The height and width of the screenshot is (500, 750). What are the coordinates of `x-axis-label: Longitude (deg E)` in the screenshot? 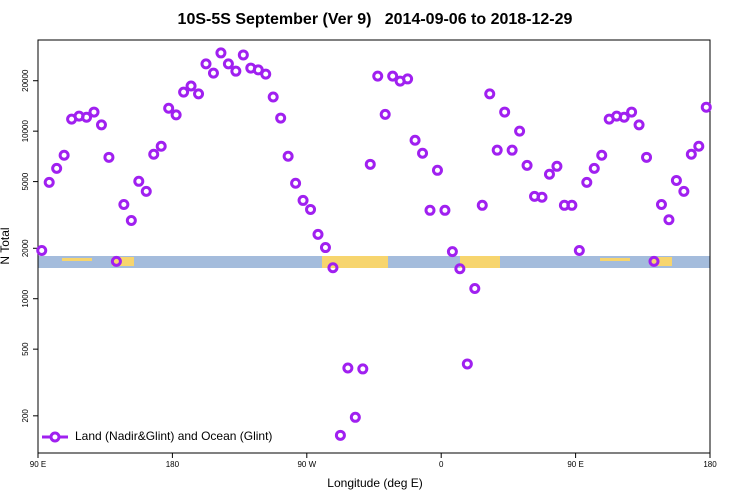 It's located at (374, 483).